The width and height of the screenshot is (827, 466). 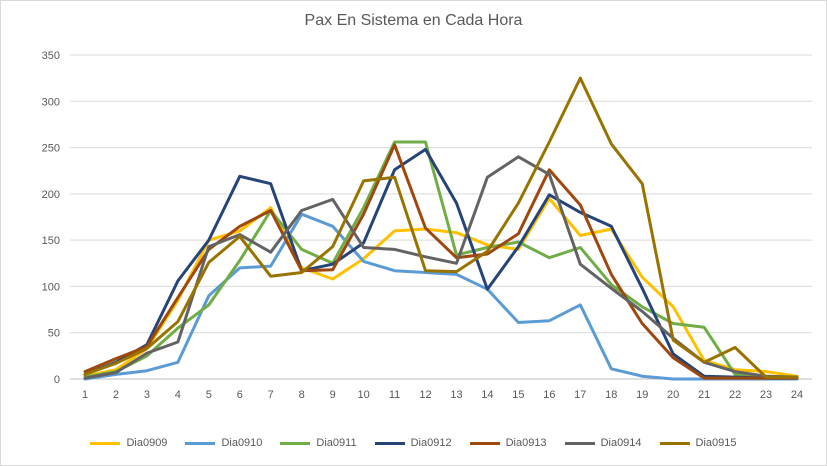 What do you see at coordinates (673, 395) in the screenshot?
I see `x-tick-label: 20` at bounding box center [673, 395].